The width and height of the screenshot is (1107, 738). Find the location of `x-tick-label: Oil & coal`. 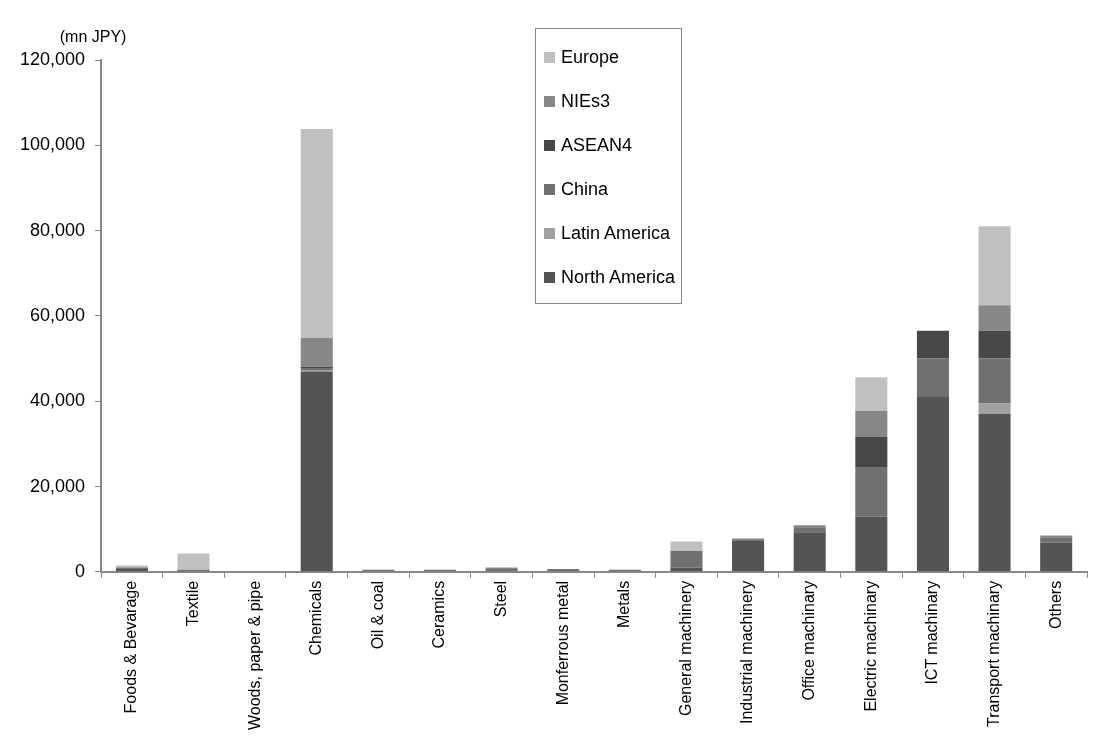

x-tick-label: Oil & coal is located at coordinates (377, 615).